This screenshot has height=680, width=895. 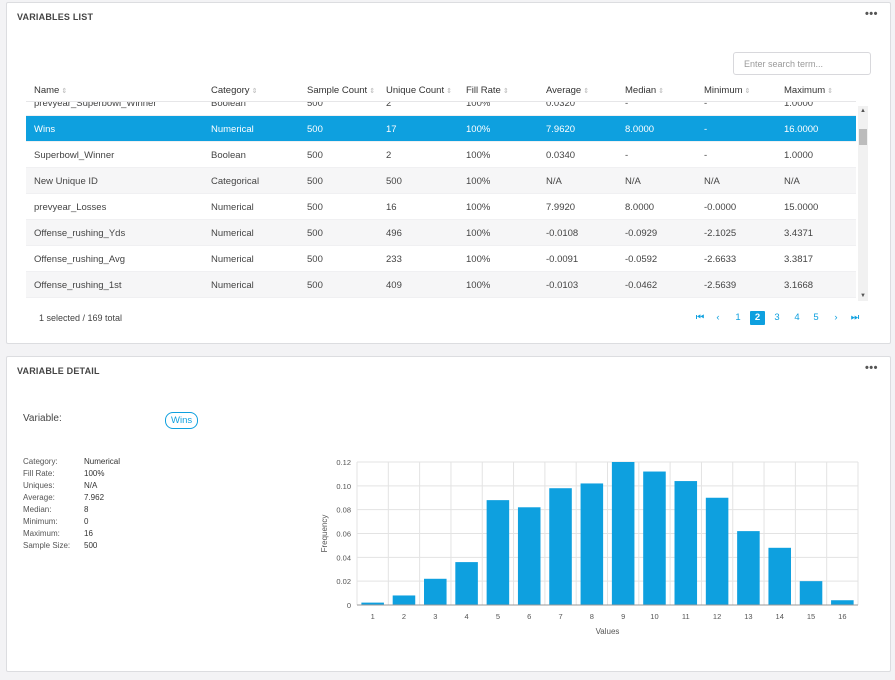 What do you see at coordinates (561, 129) in the screenshot?
I see `cell-average: 7.9620` at bounding box center [561, 129].